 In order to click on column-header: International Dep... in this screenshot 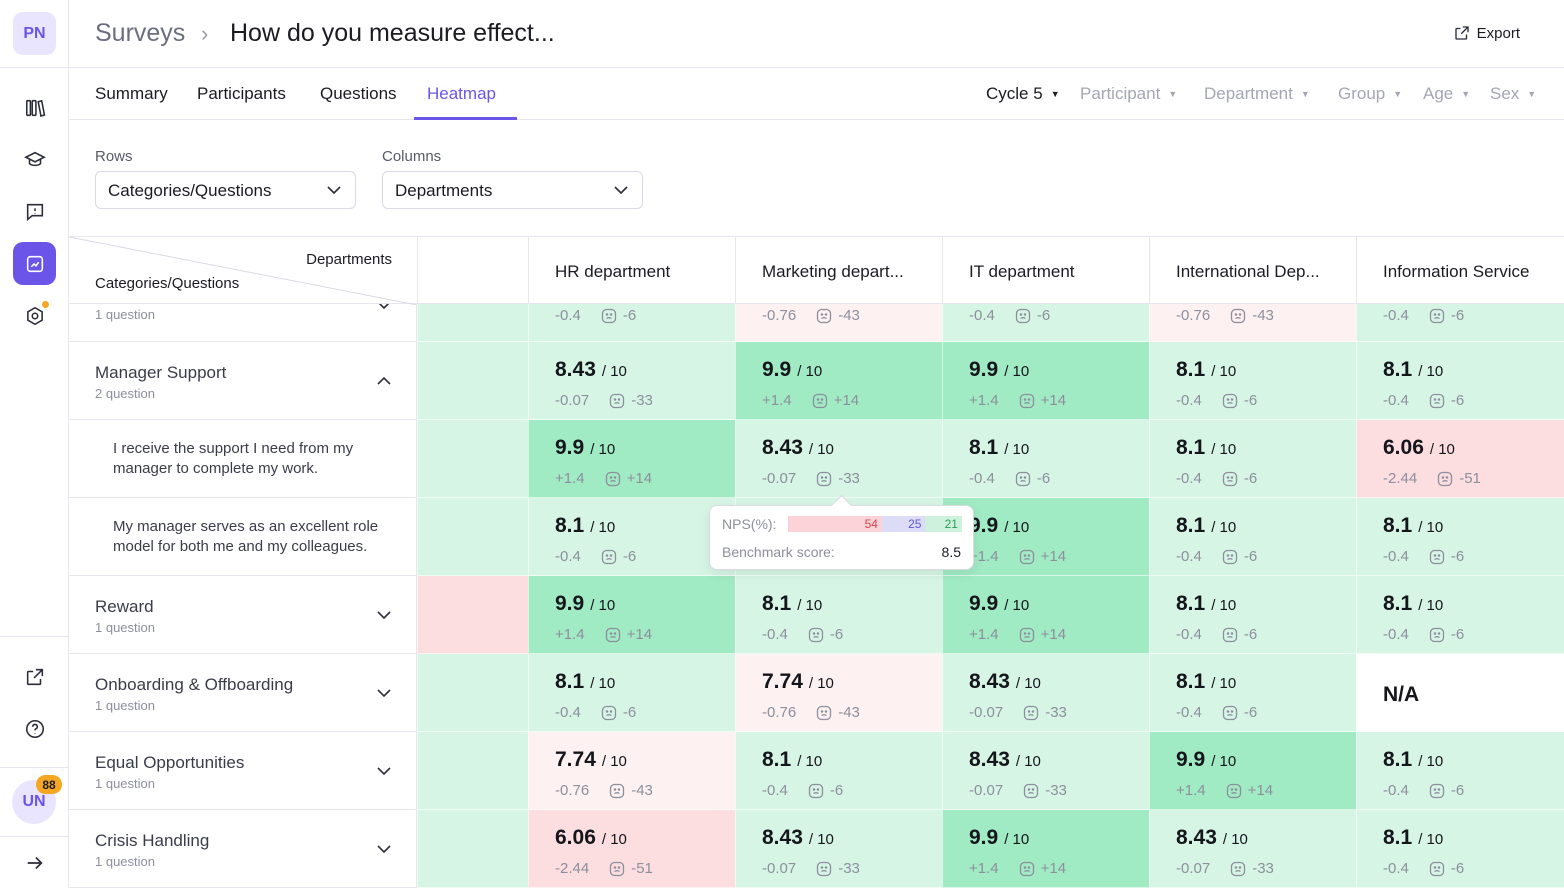, I will do `click(1252, 270)`.